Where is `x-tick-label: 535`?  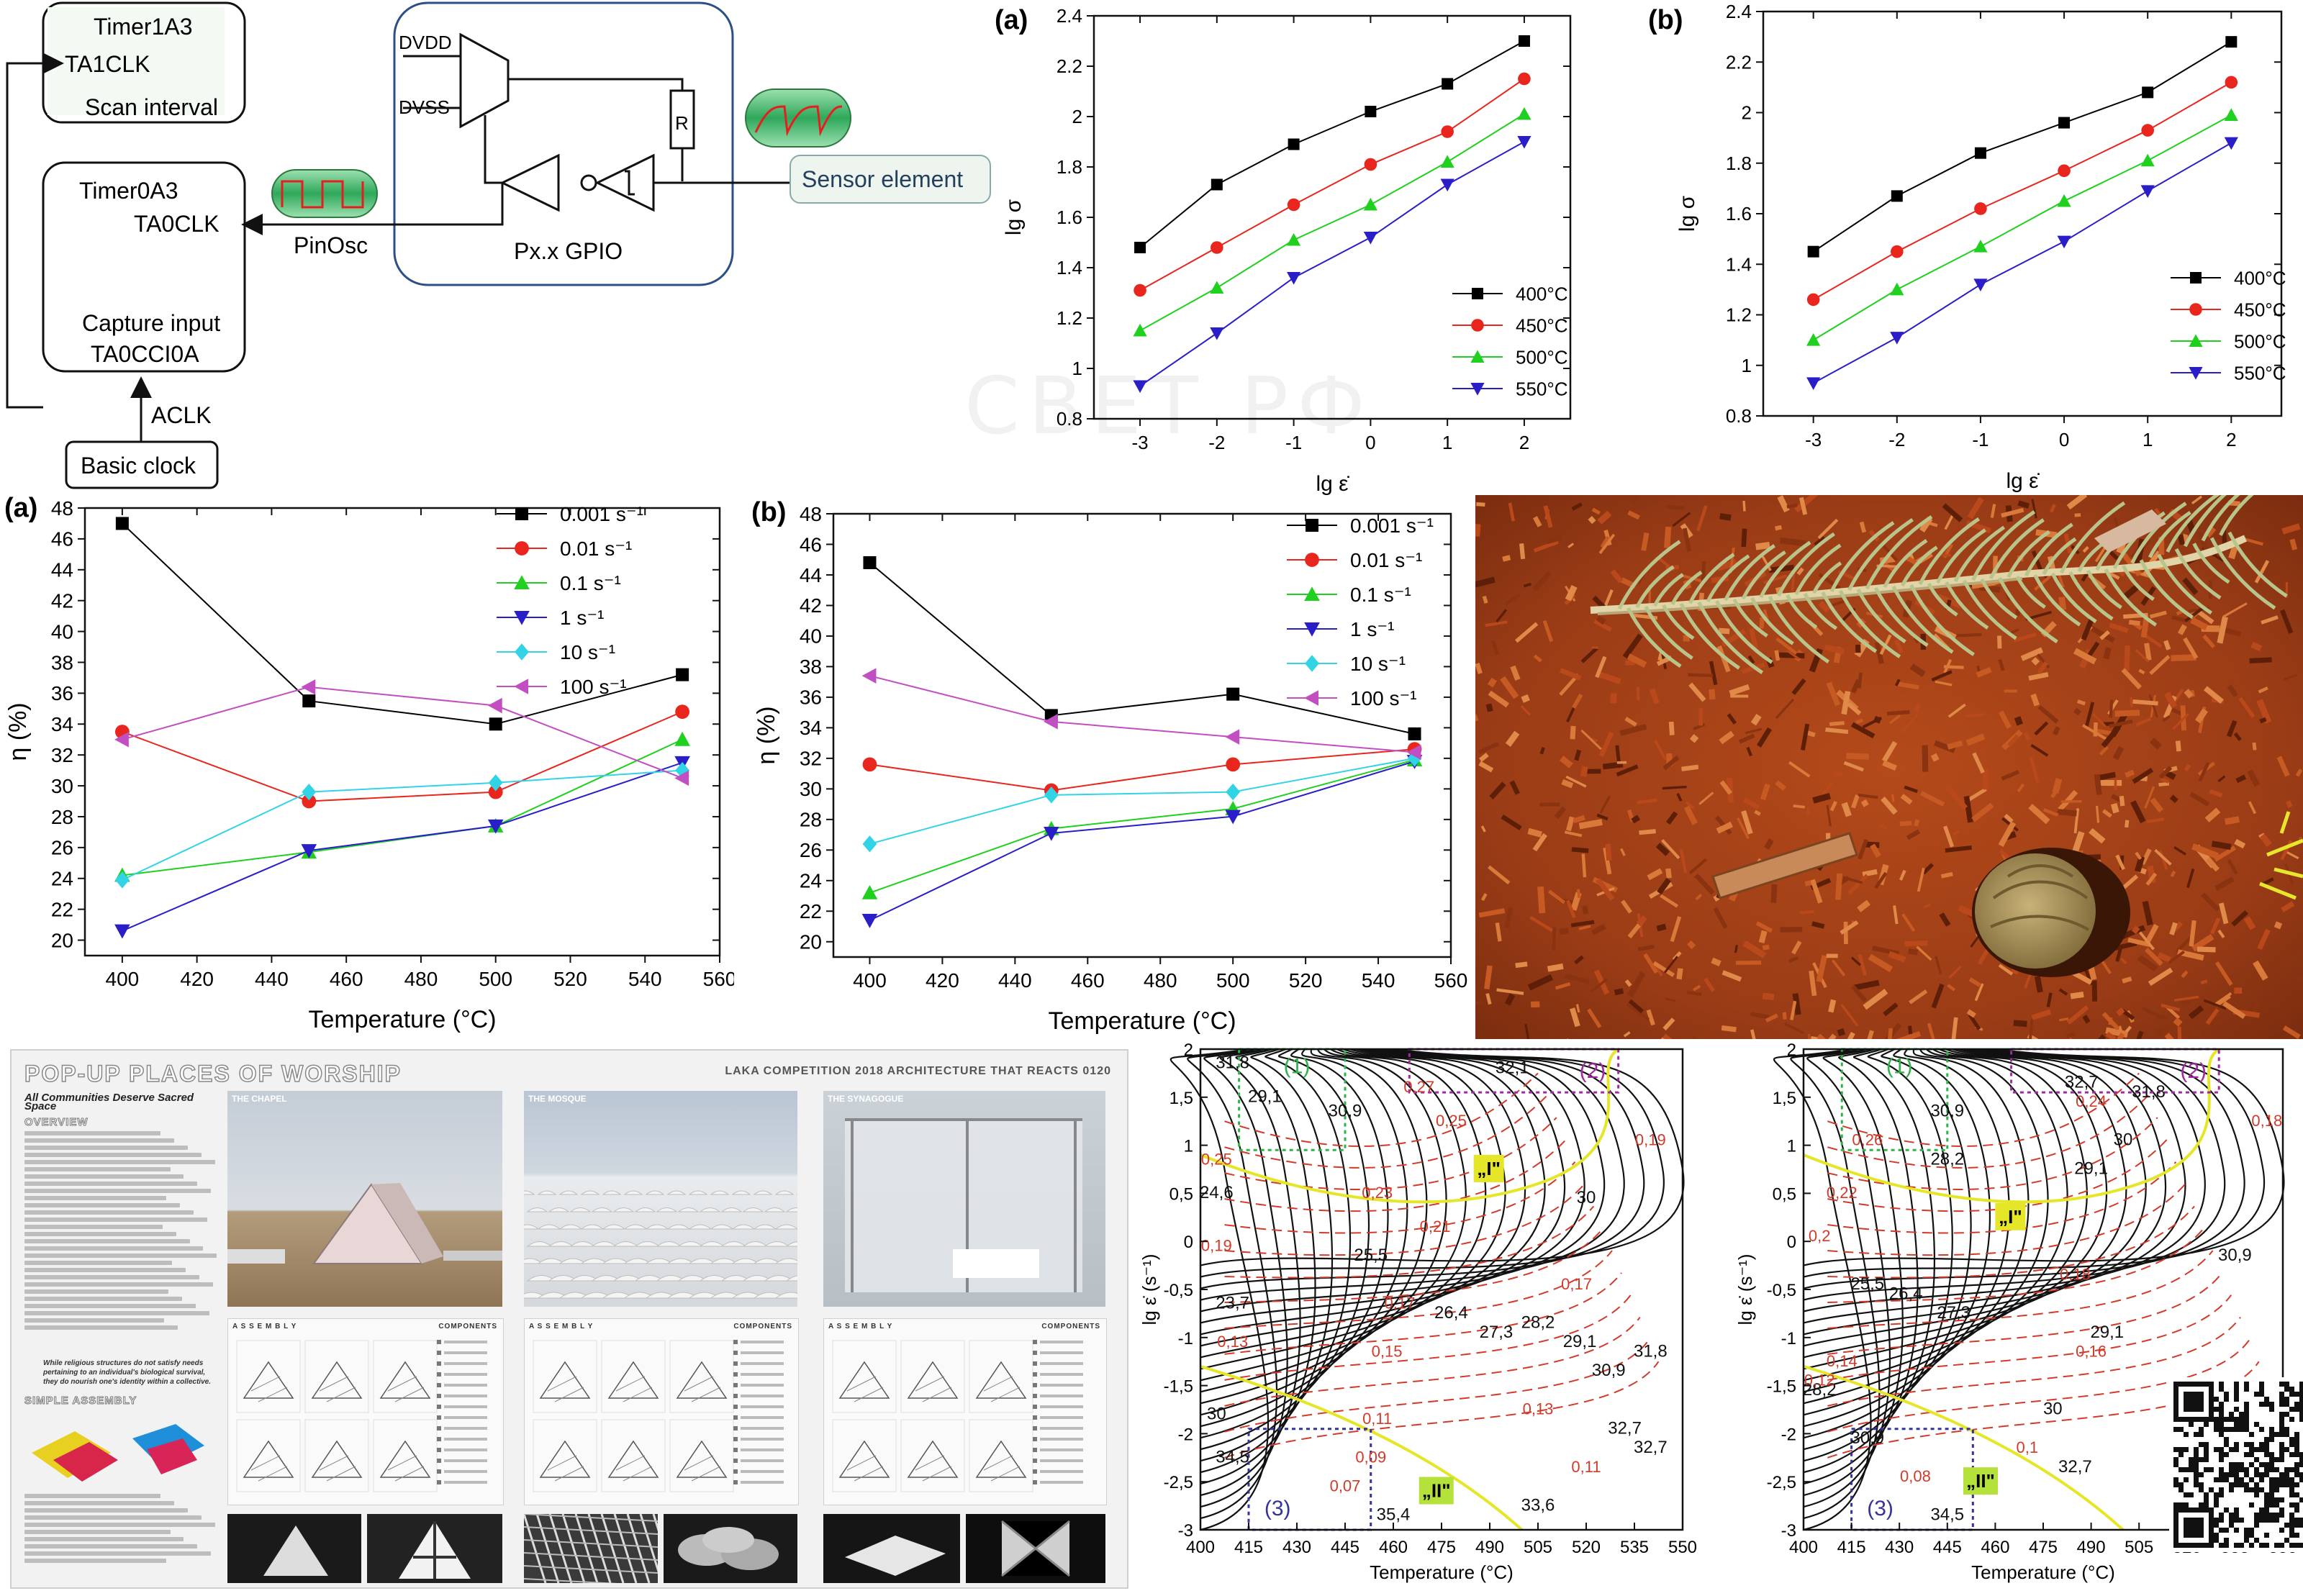
x-tick-label: 535 is located at coordinates (1634, 1547).